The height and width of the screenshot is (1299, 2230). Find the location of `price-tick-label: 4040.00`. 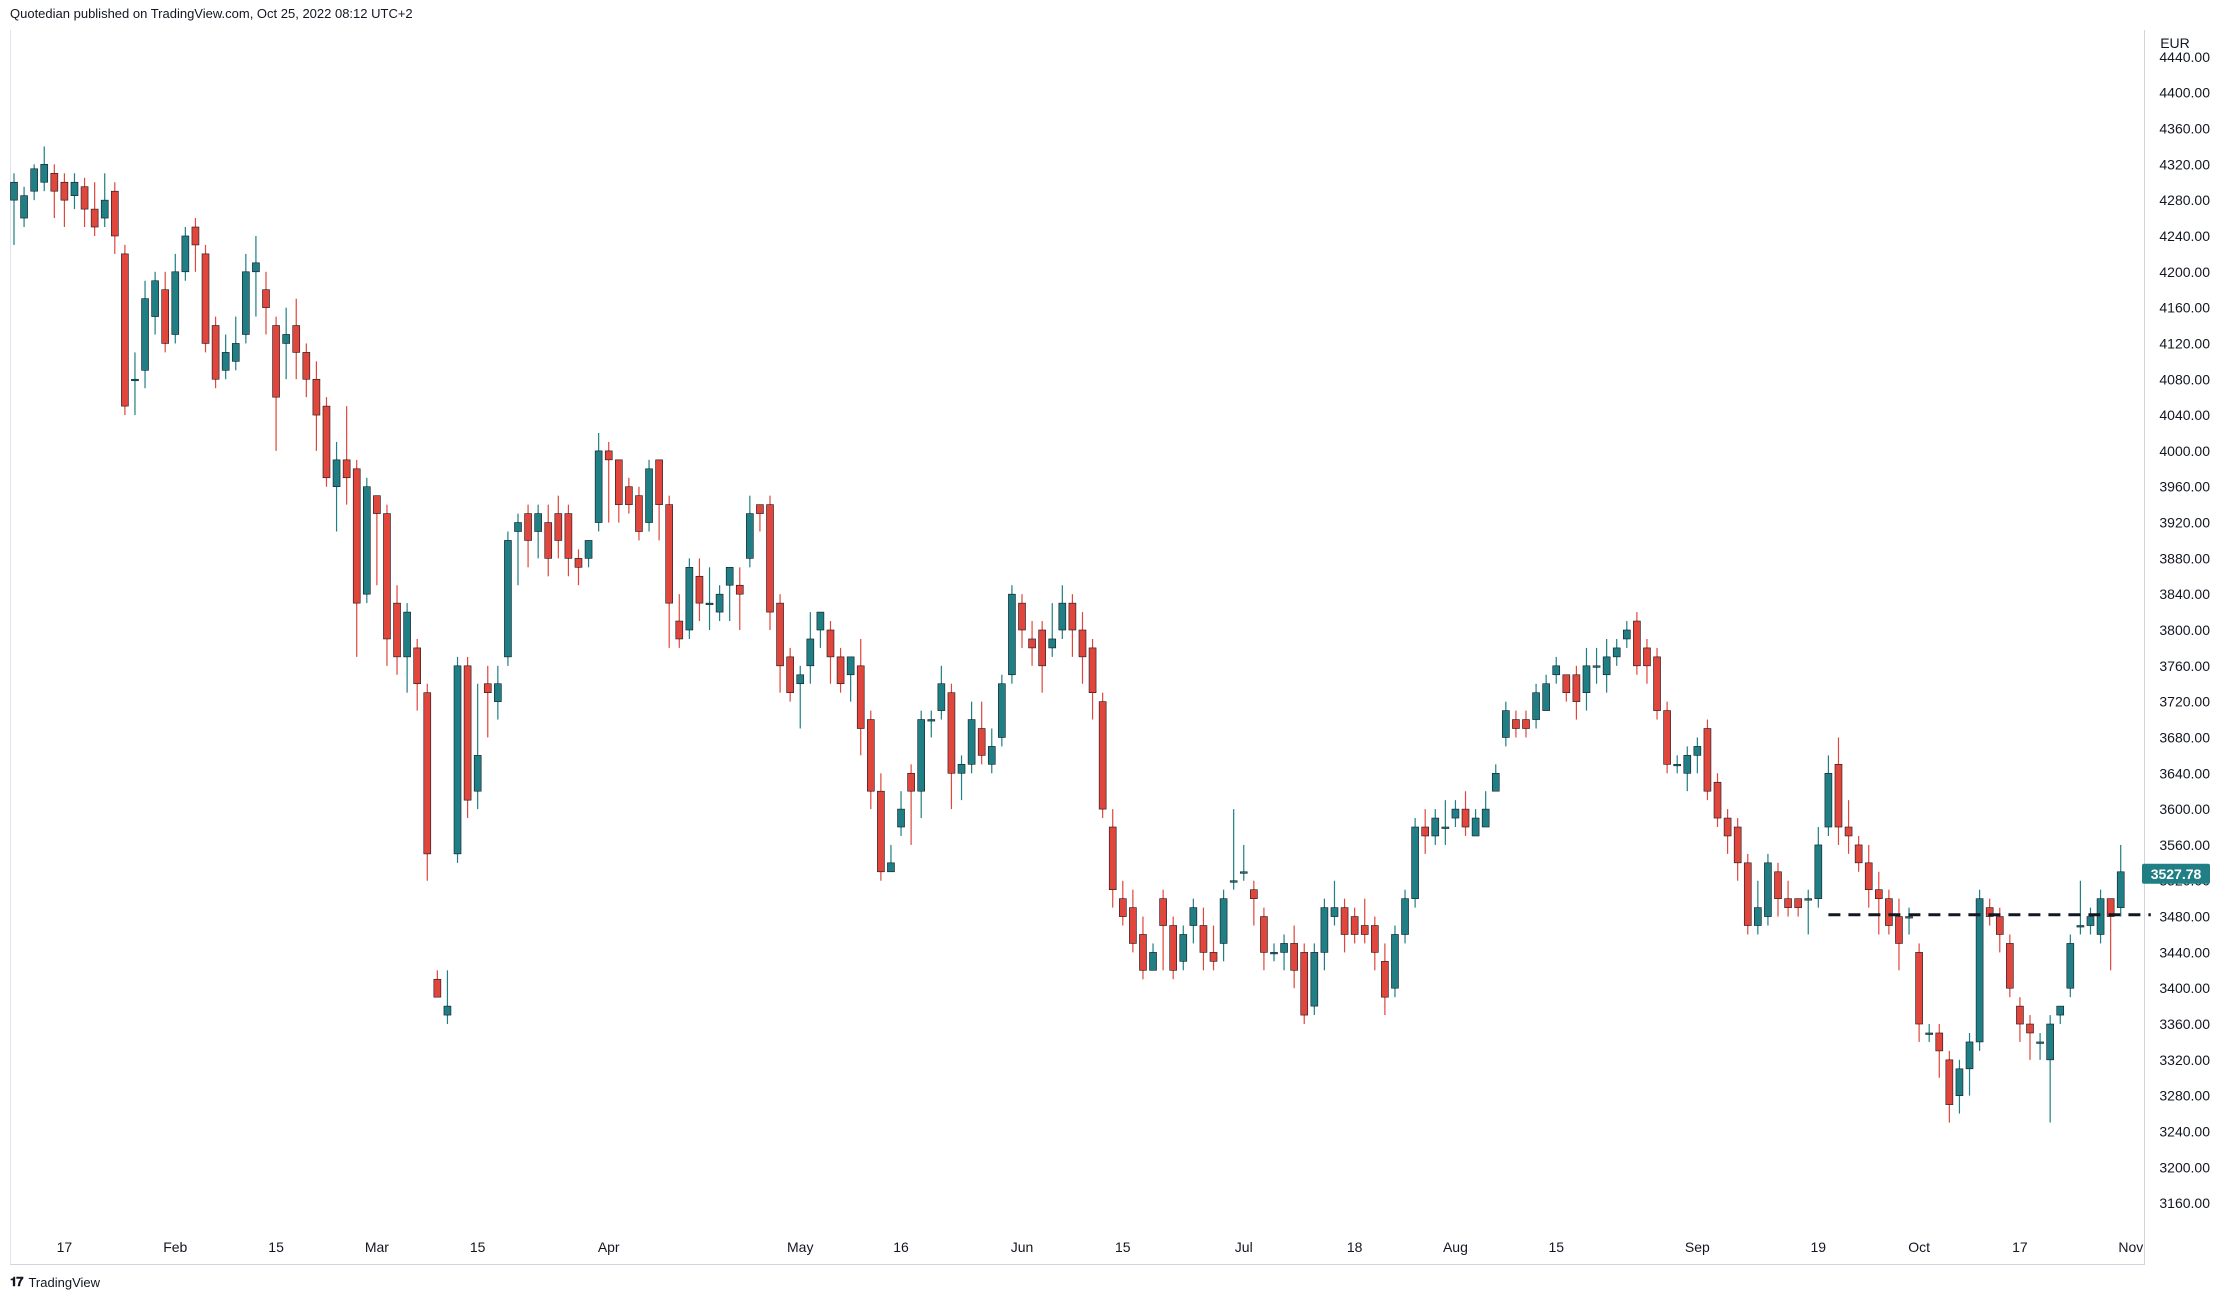

price-tick-label: 4040.00 is located at coordinates (2184, 415).